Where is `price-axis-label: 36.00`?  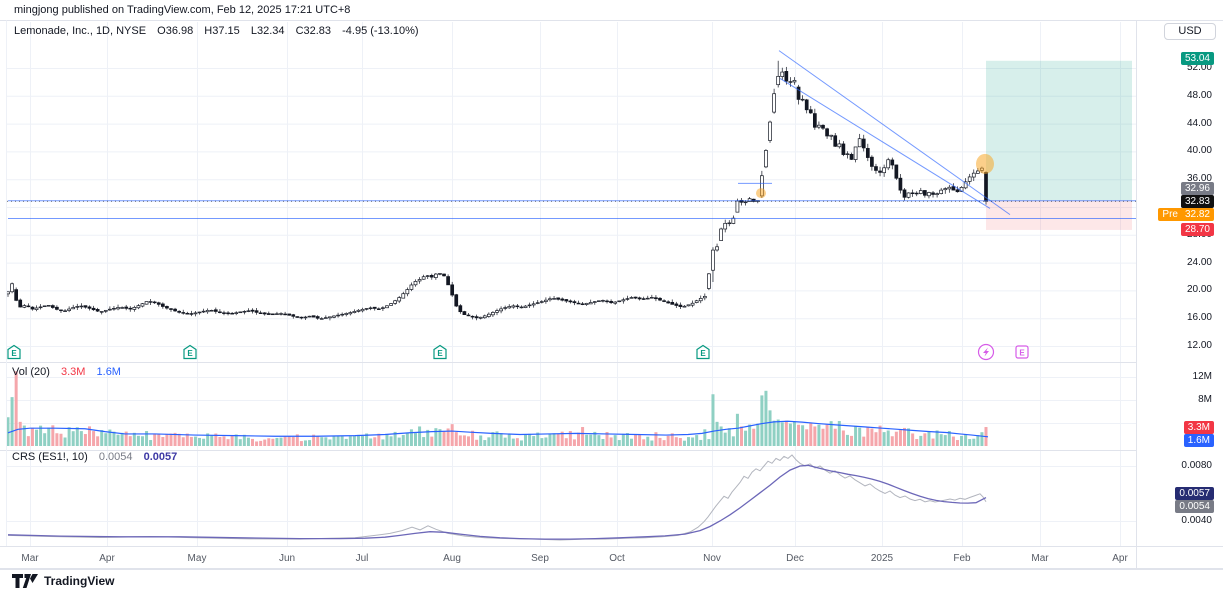 price-axis-label: 36.00 is located at coordinates (1199, 179).